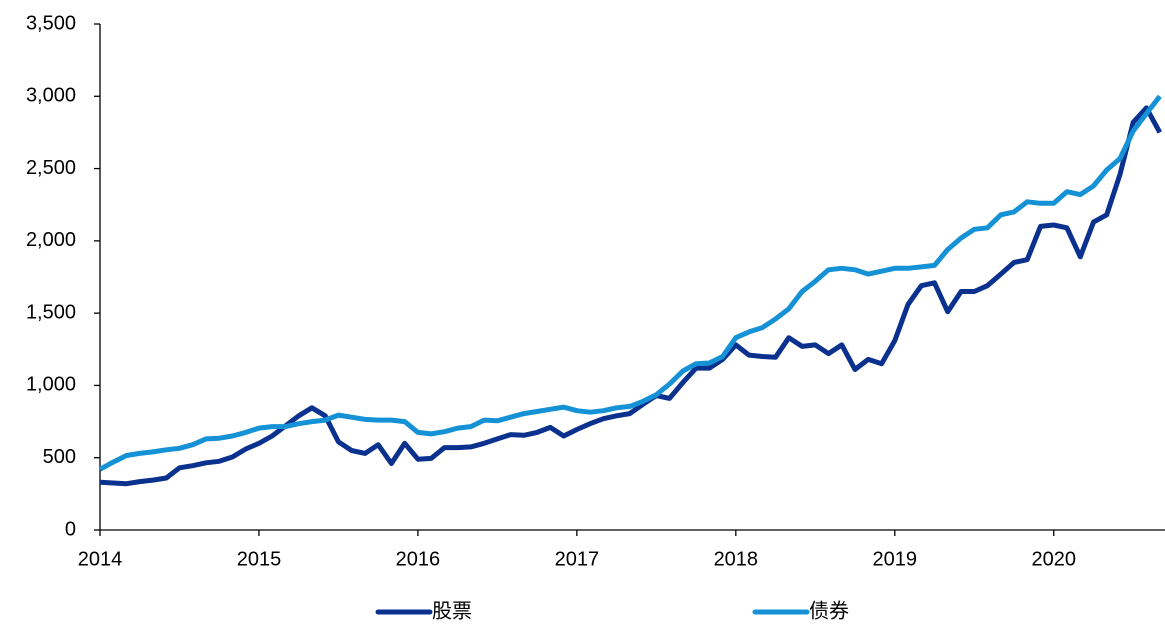 This screenshot has width=1165, height=627. What do you see at coordinates (51, 385) in the screenshot?
I see `y-tick-label: 1,000` at bounding box center [51, 385].